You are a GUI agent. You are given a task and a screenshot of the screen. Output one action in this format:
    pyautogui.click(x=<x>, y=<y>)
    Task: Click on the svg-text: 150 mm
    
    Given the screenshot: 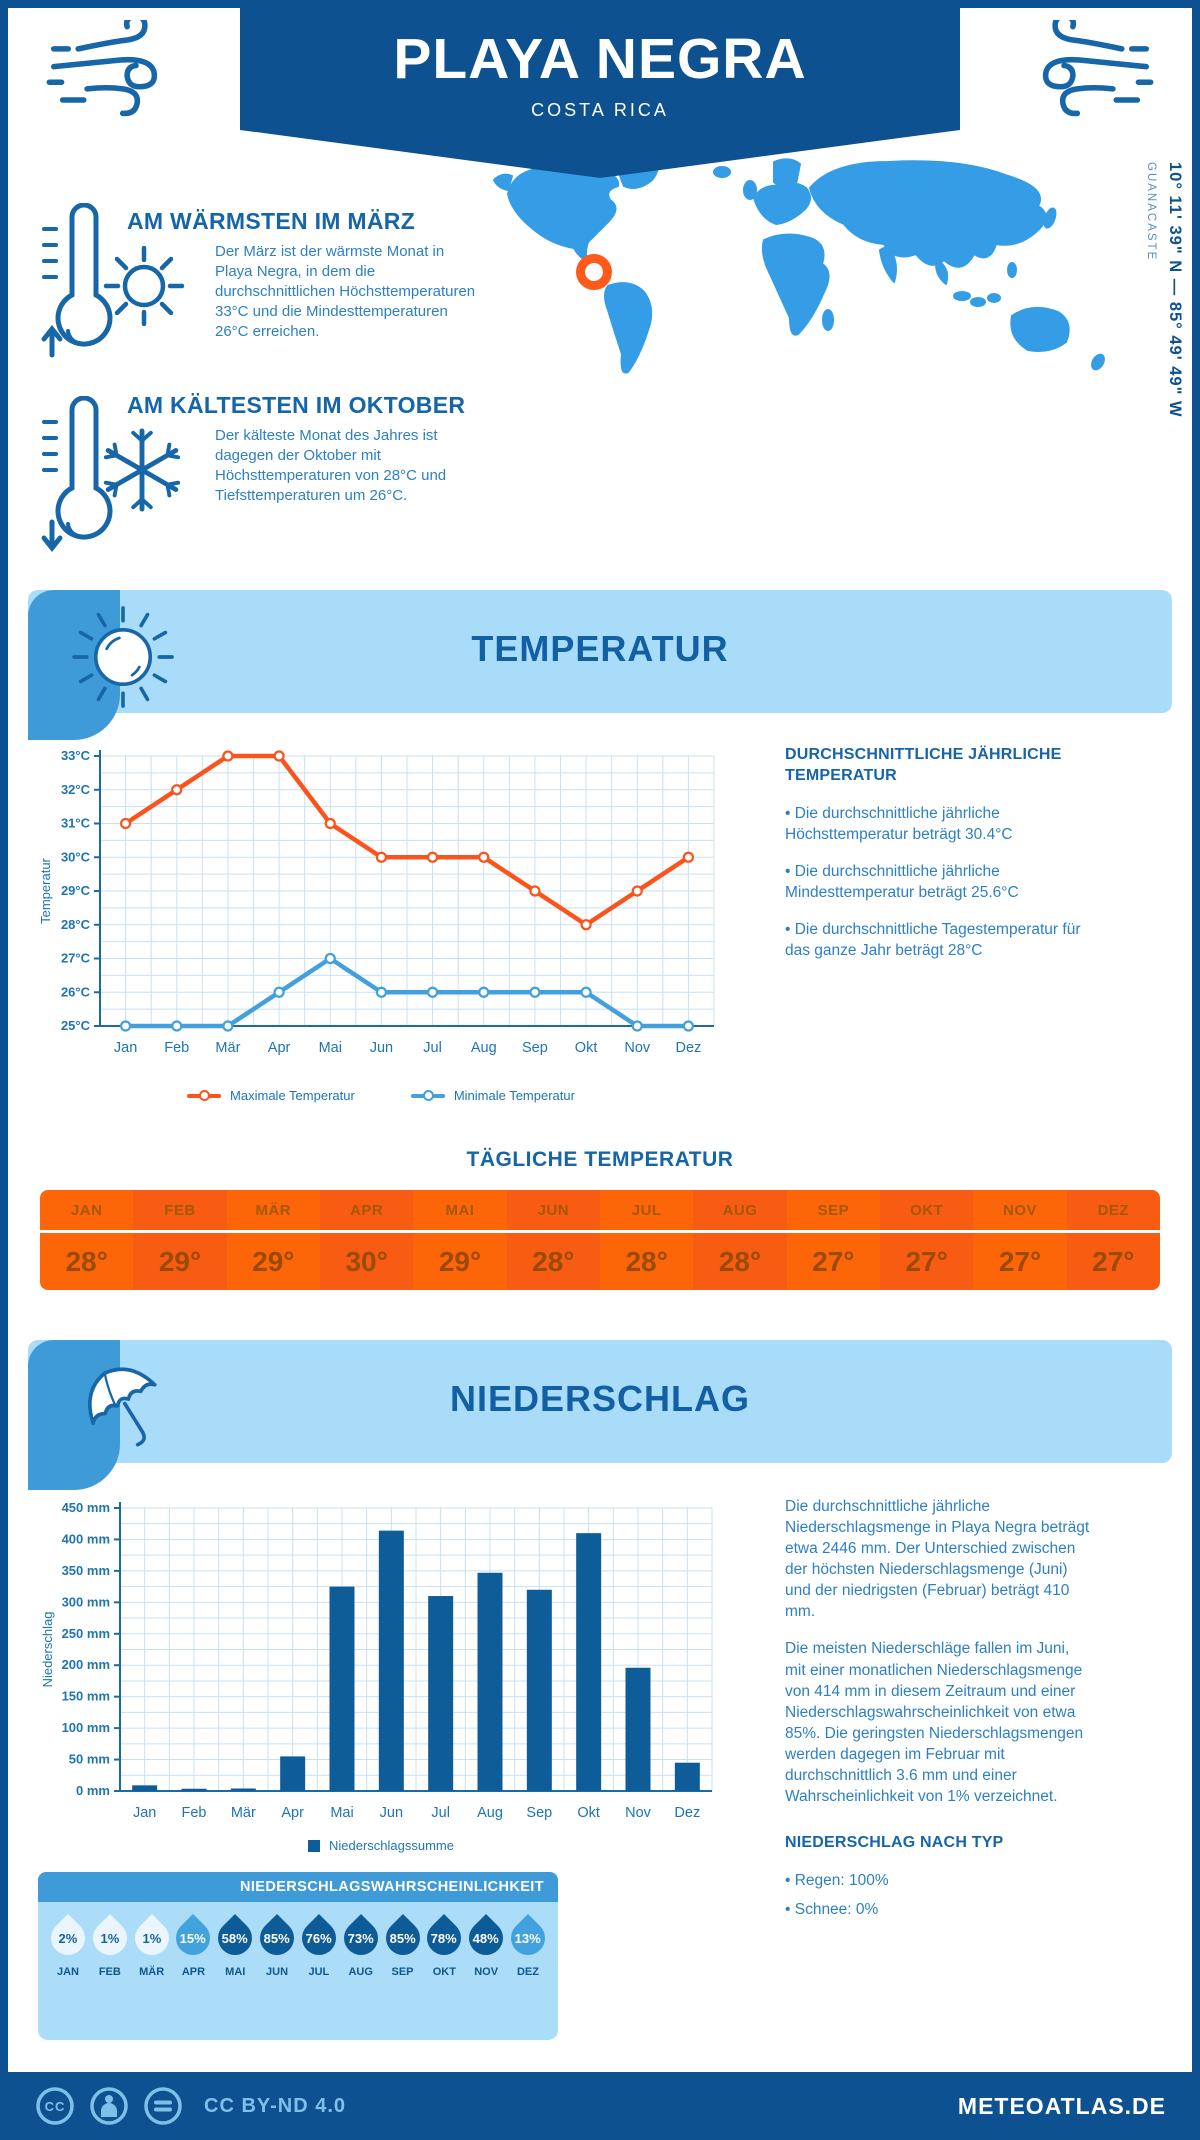 What is the action you would take?
    pyautogui.click(x=86, y=1696)
    